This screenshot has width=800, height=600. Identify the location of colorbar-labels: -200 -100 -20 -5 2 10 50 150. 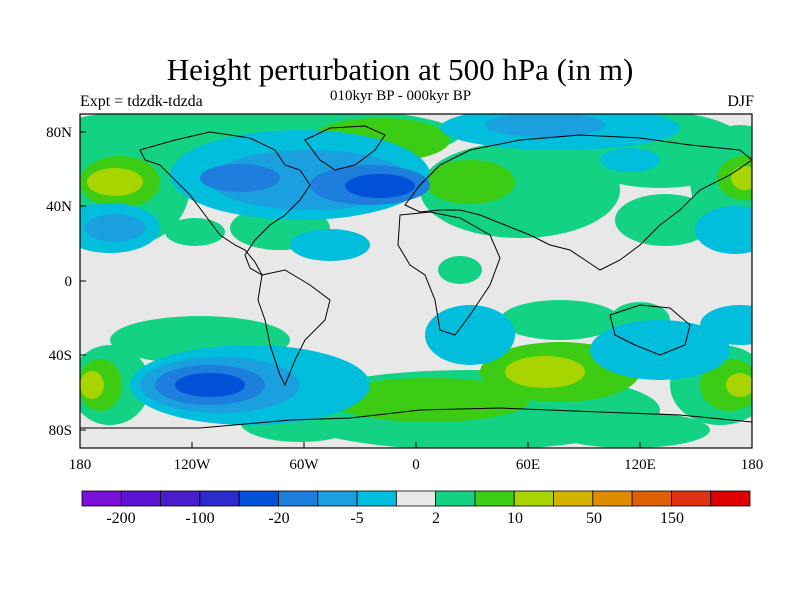
(395, 518).